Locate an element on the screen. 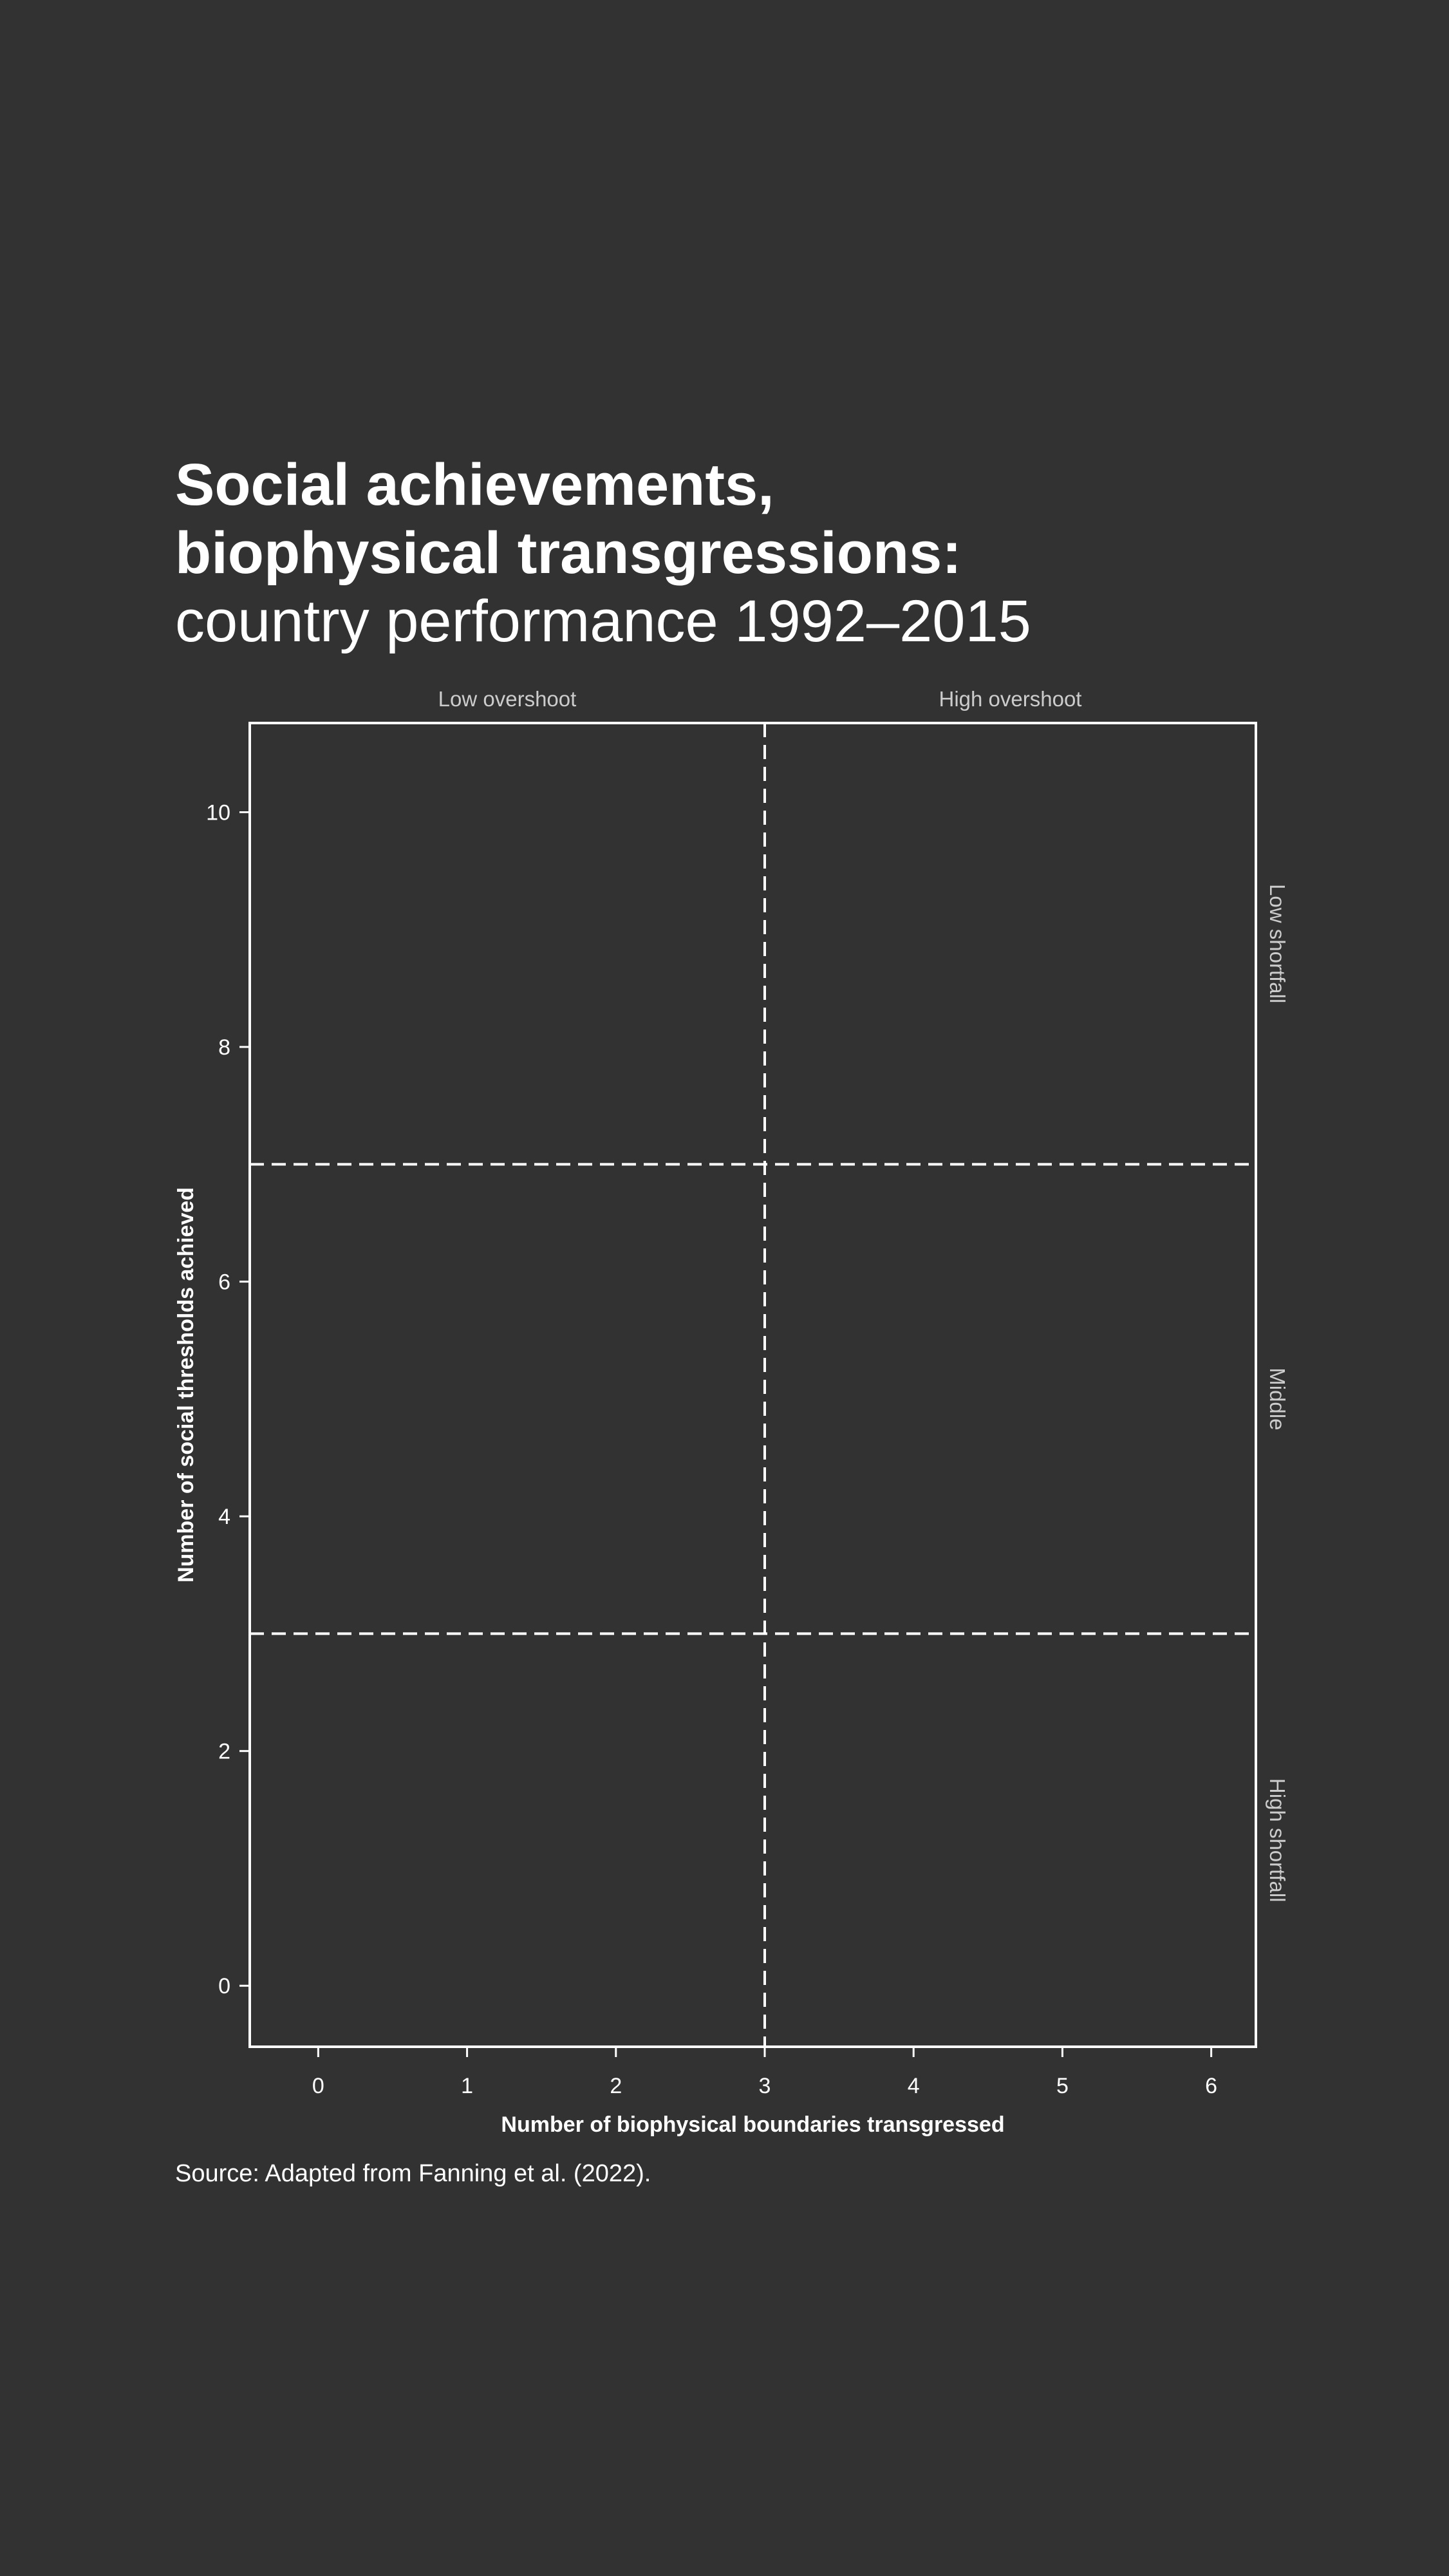 This screenshot has height=2576, width=1449. x-tick-label: 4 is located at coordinates (914, 2086).